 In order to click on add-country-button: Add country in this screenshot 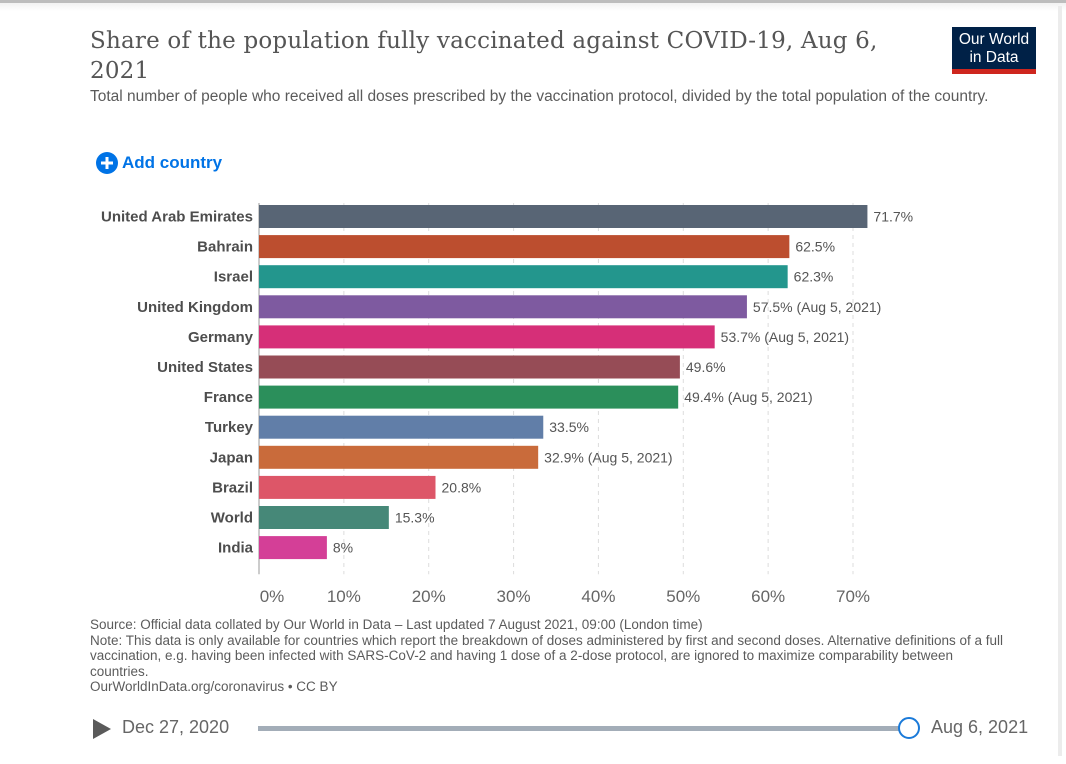, I will do `click(159, 163)`.